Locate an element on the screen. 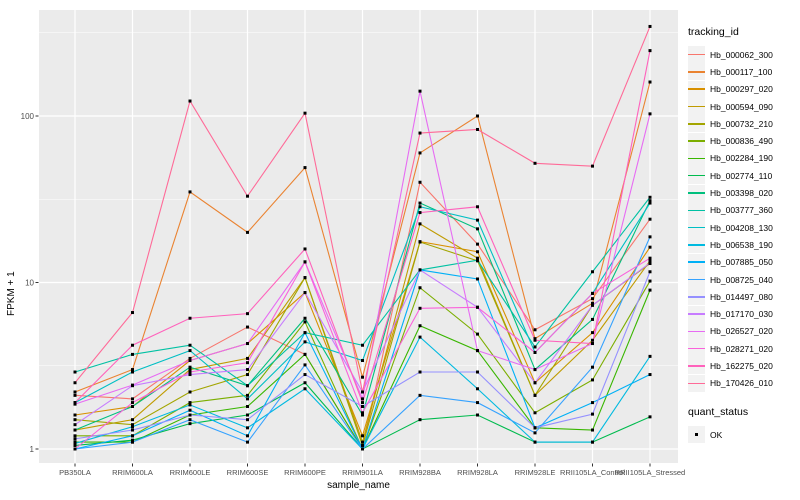 Image resolution: width=800 pixels, height=500 pixels. legend-item: Hb_028271_020 is located at coordinates (743, 349).